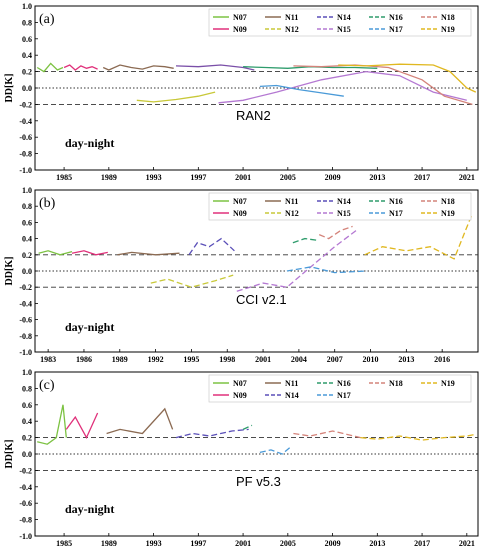  Describe the element at coordinates (47, 385) in the screenshot. I see `panel-label: (c)` at that location.